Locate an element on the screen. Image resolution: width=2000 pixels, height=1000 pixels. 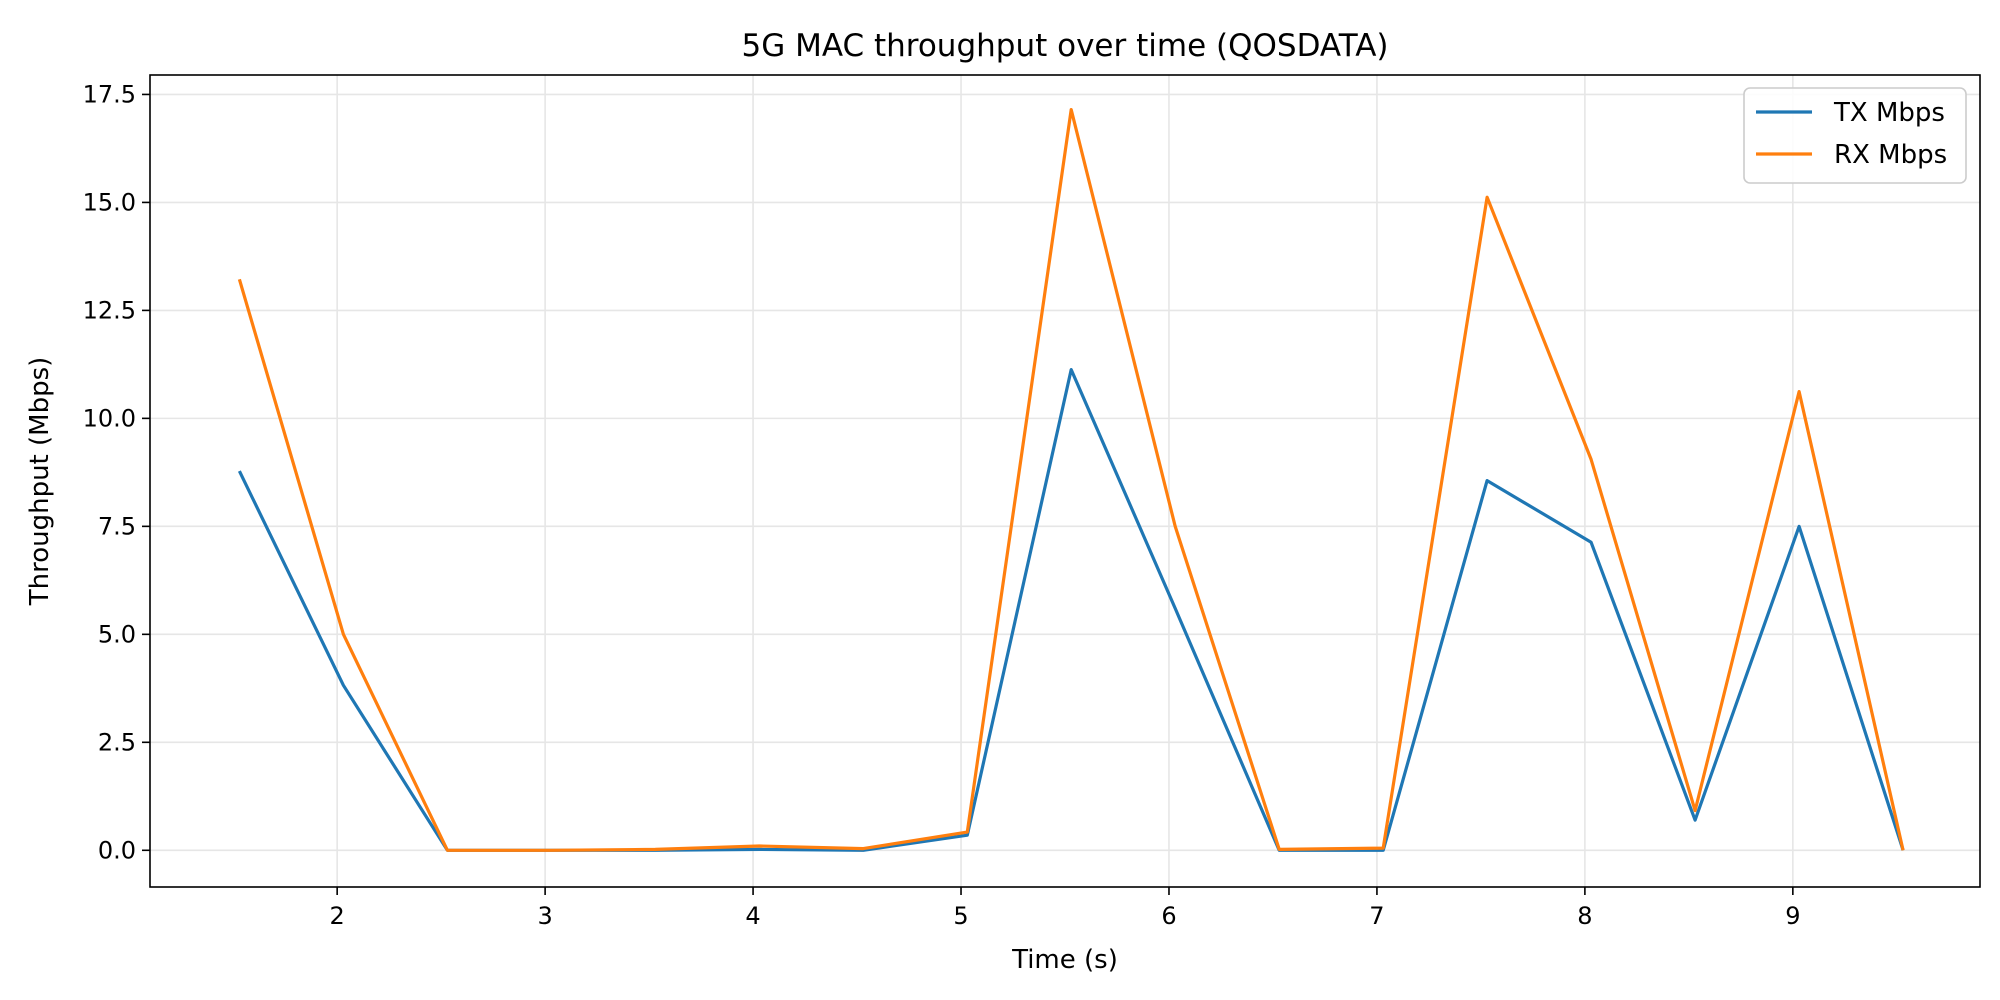
legend-label-rx: RX Mbps is located at coordinates (1890, 155).